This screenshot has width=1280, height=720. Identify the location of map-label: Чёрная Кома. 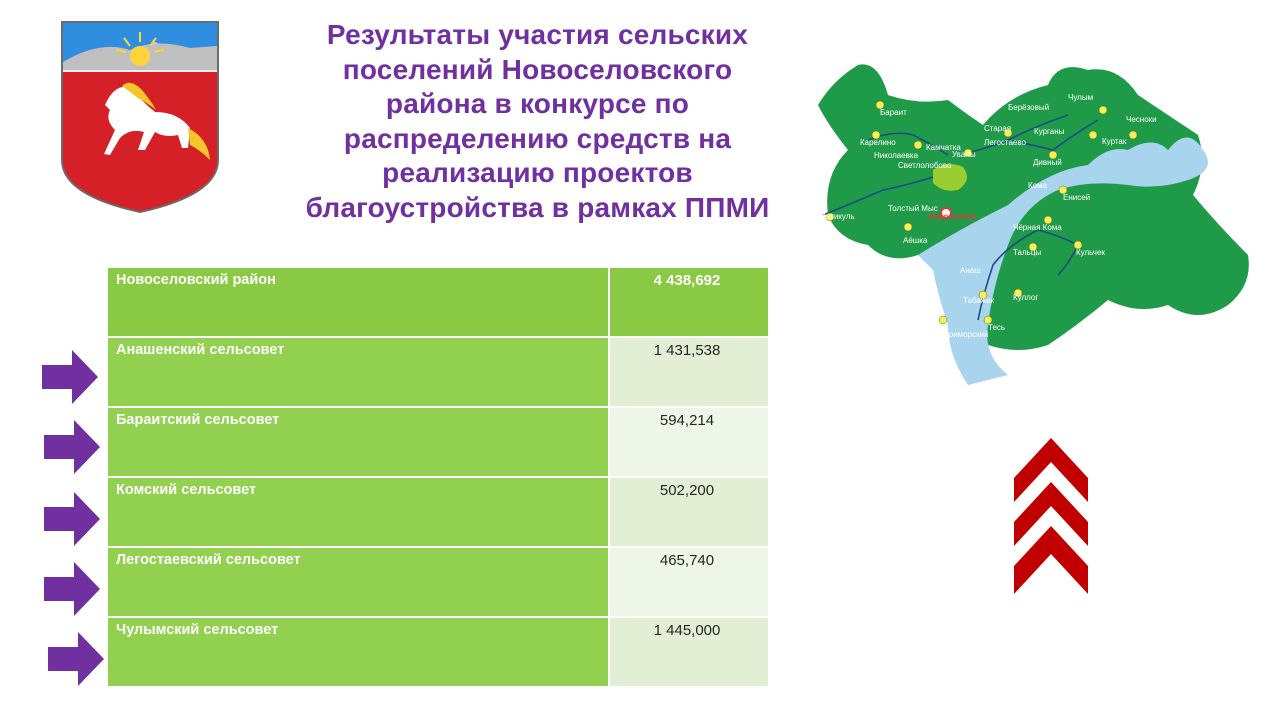
(1037, 227).